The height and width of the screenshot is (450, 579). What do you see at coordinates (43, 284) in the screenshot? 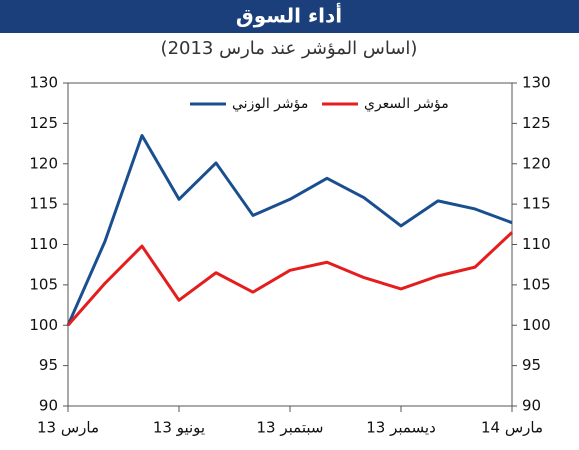
I see `y-tick-label: 105` at bounding box center [43, 284].